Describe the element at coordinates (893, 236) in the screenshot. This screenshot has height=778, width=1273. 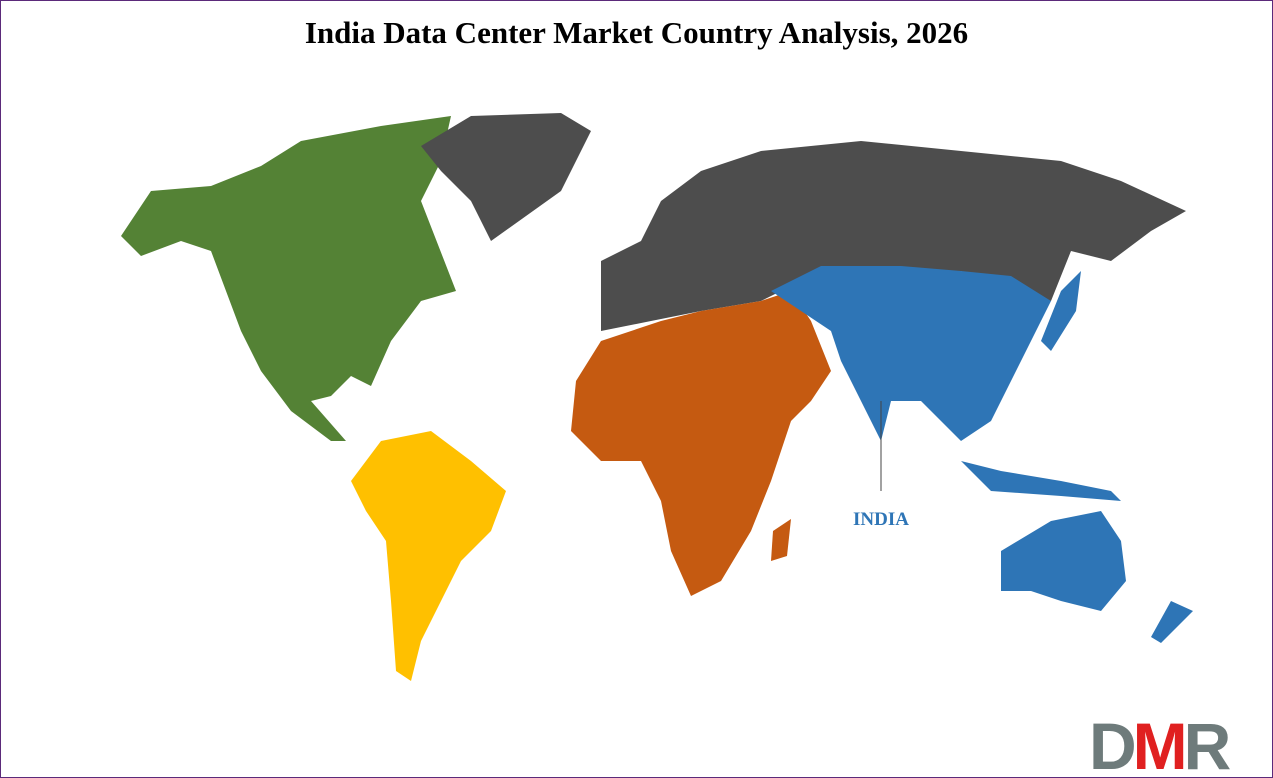
I see `region-europe-russia` at that location.